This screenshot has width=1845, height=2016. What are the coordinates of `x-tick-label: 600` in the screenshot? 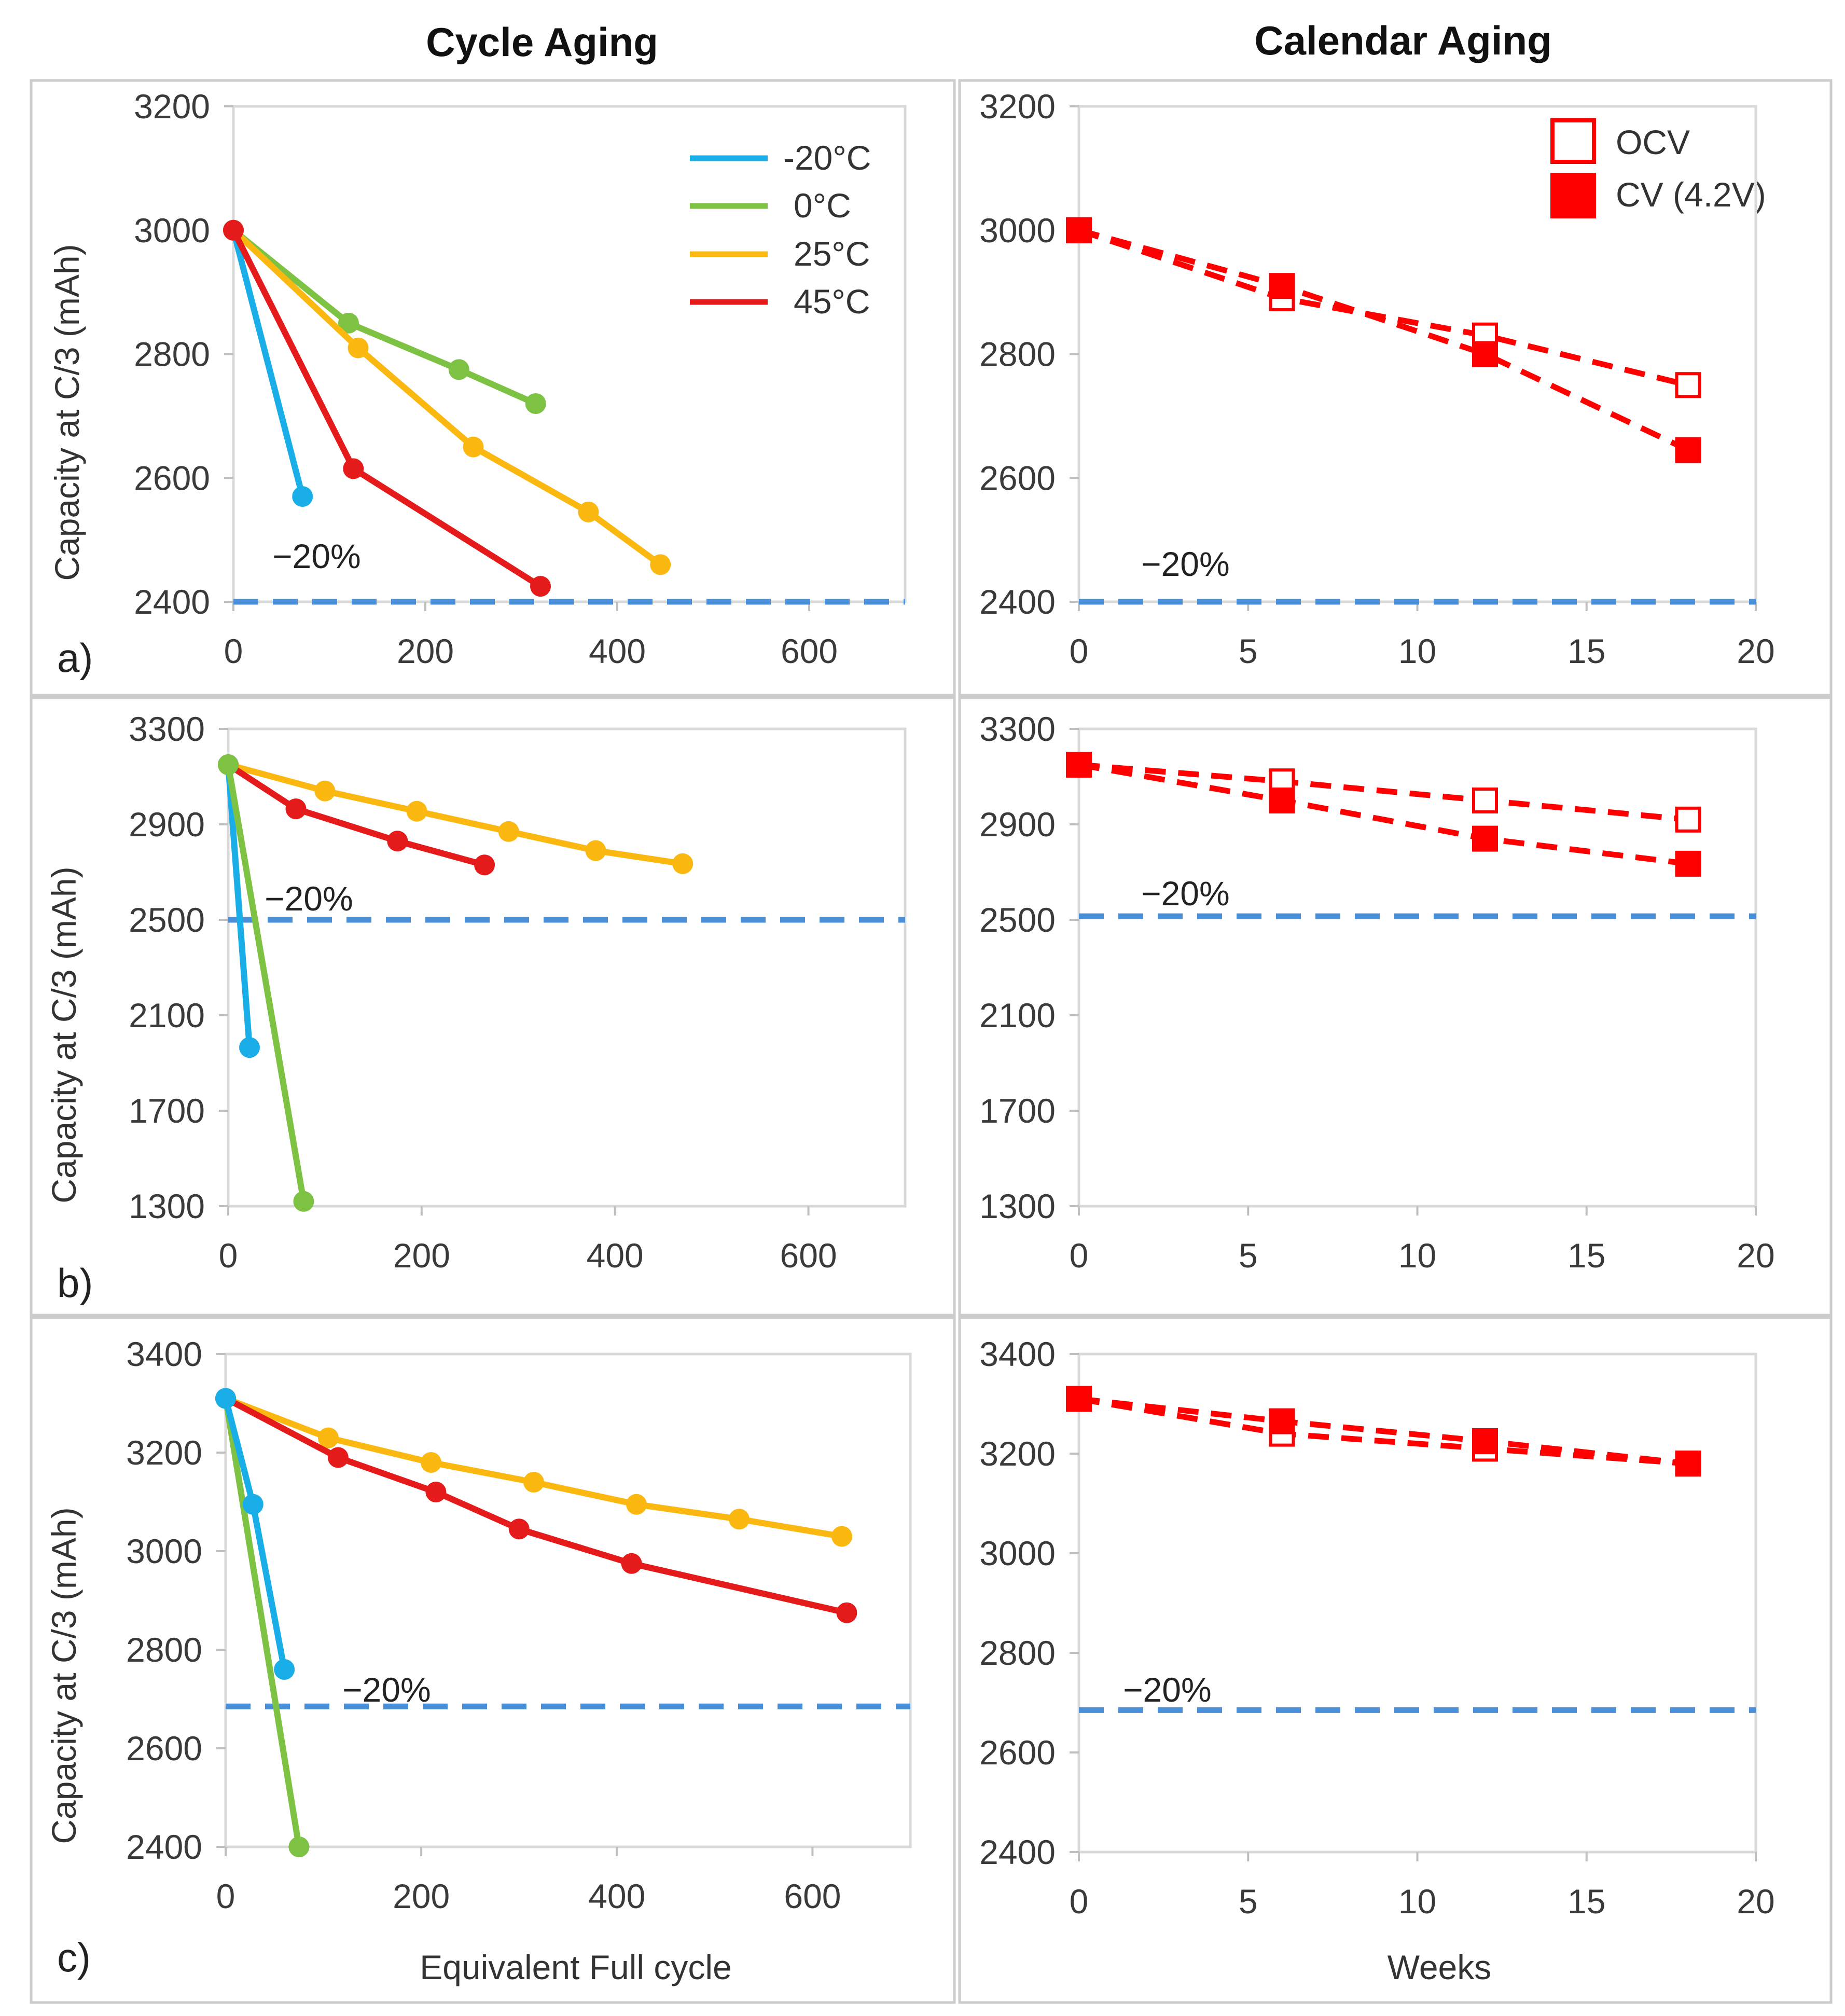 It's located at (808, 1255).